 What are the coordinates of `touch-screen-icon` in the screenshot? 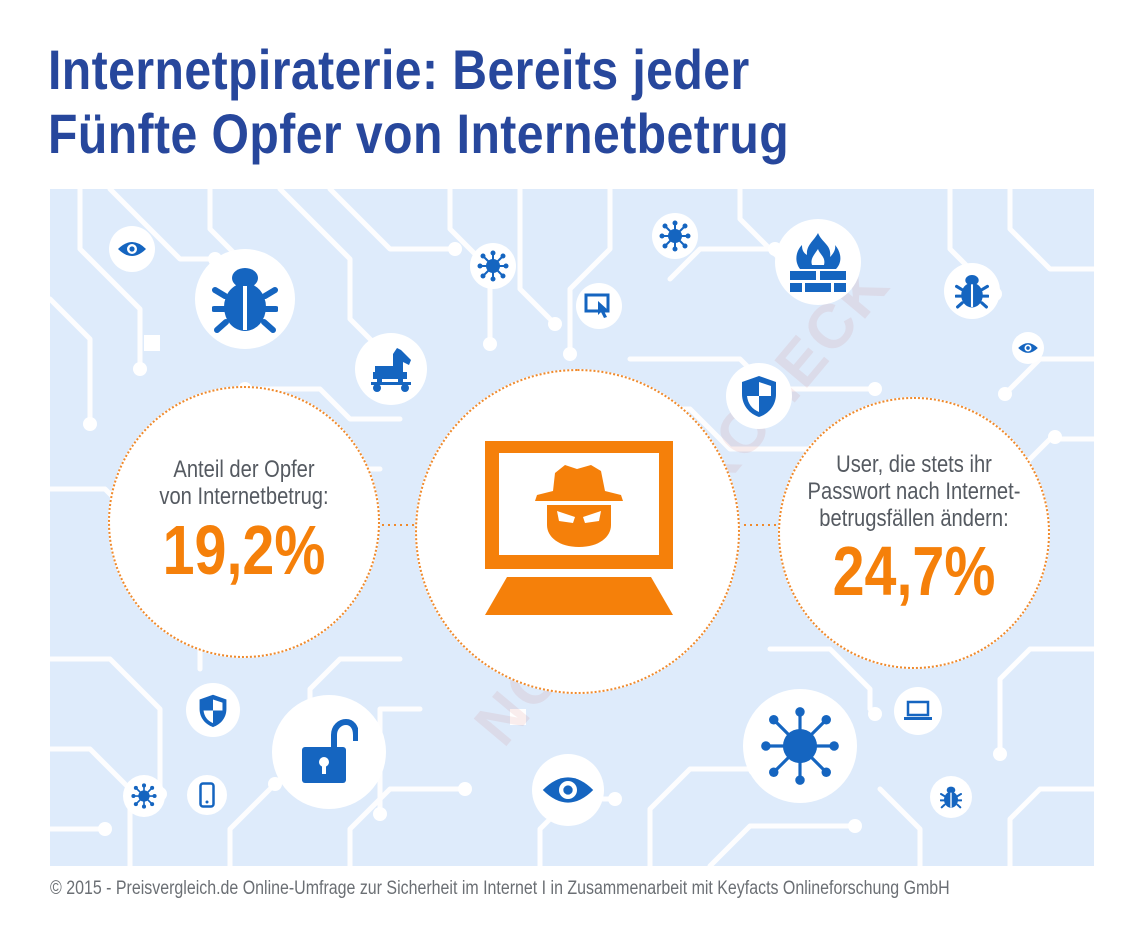 It's located at (597, 305).